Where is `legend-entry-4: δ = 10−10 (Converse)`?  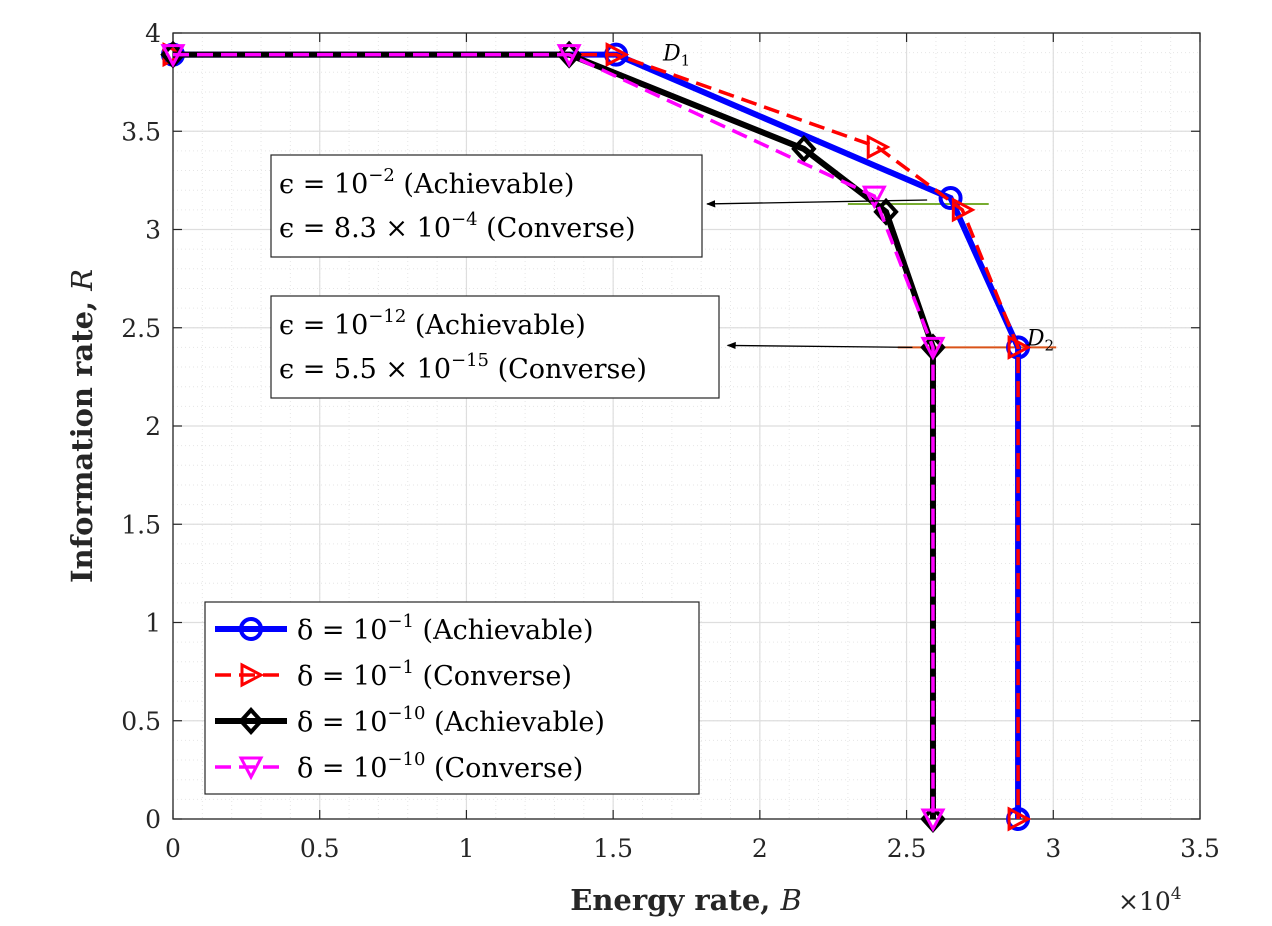 legend-entry-4: δ = 10−10 (Converse) is located at coordinates (399, 766).